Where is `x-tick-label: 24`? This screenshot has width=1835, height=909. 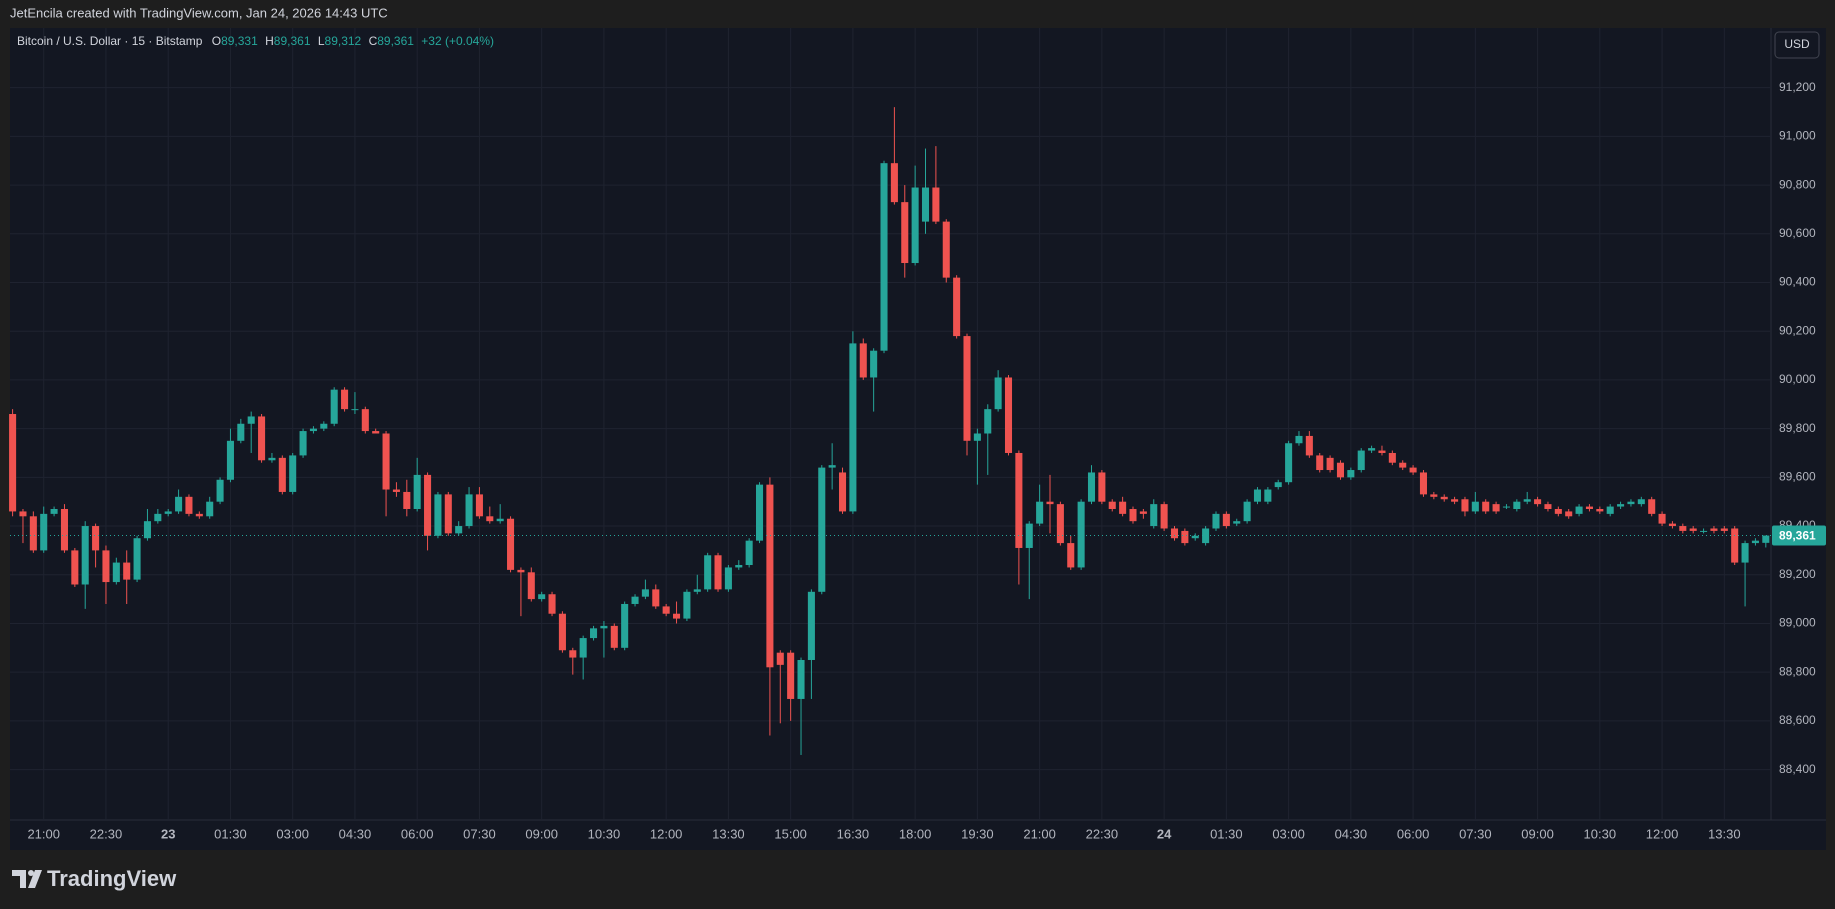 x-tick-label: 24 is located at coordinates (1164, 833).